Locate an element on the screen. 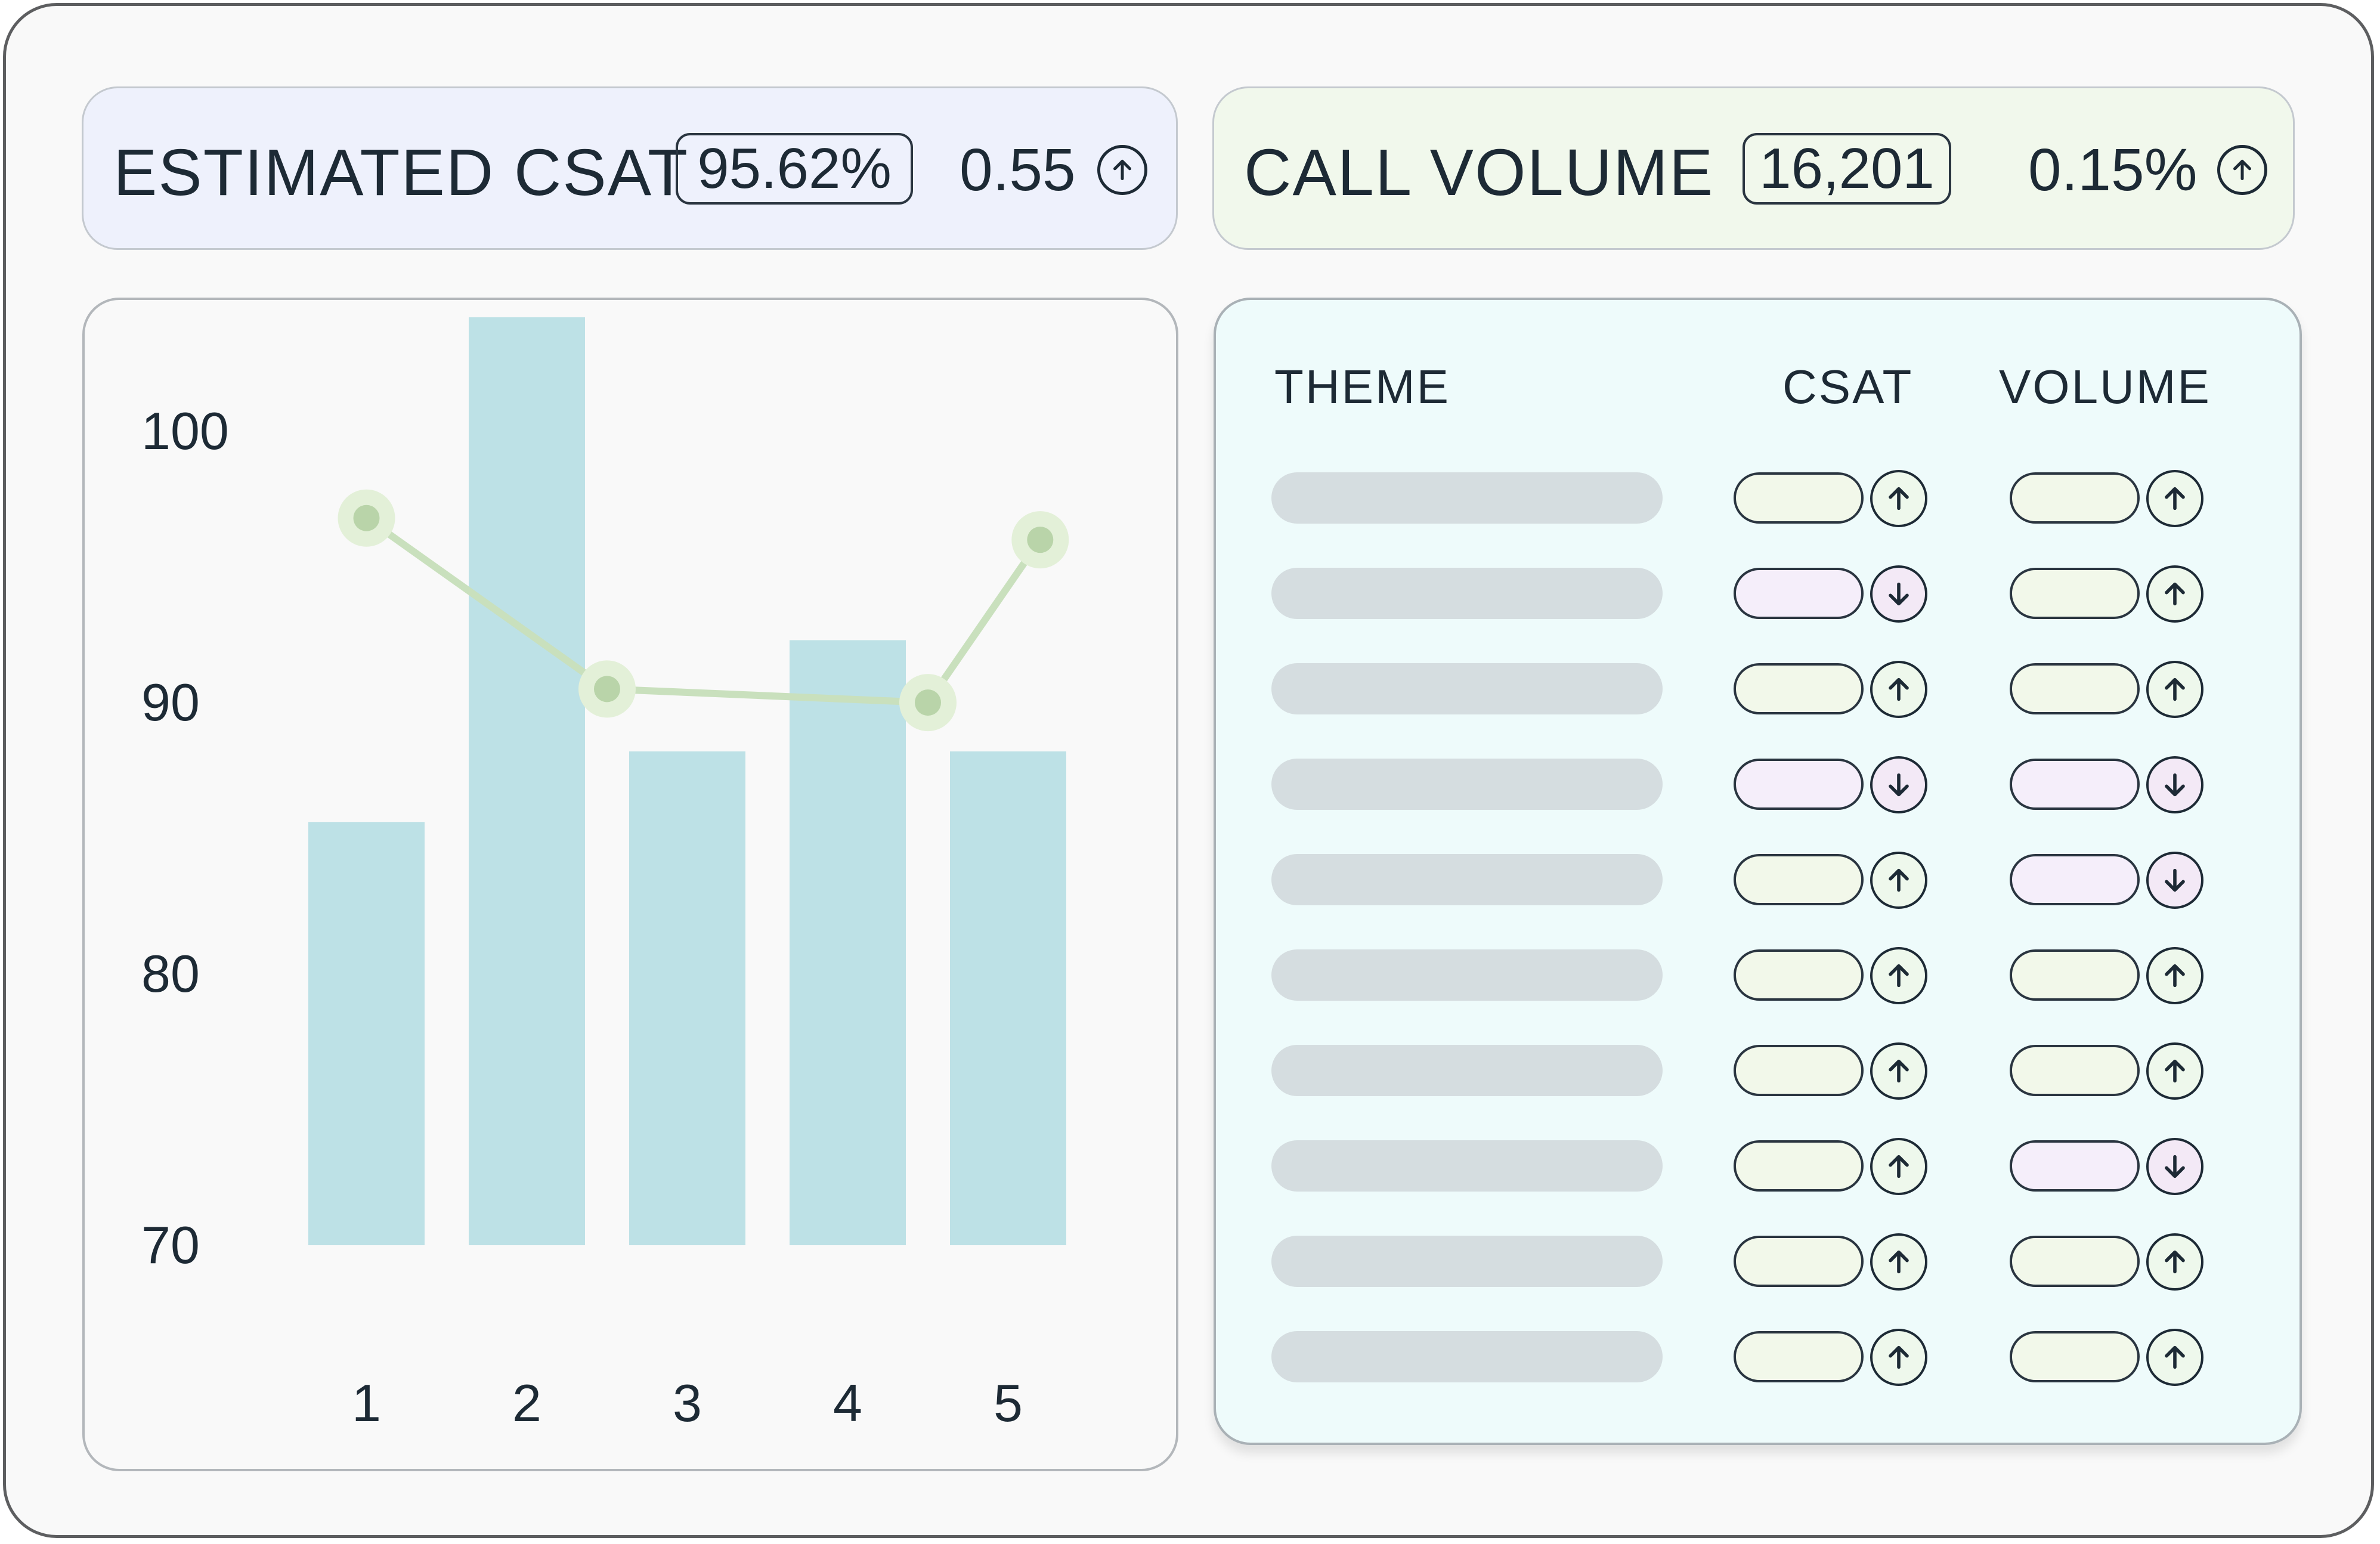 The width and height of the screenshot is (2380, 1544). series-line is located at coordinates (704, 611).